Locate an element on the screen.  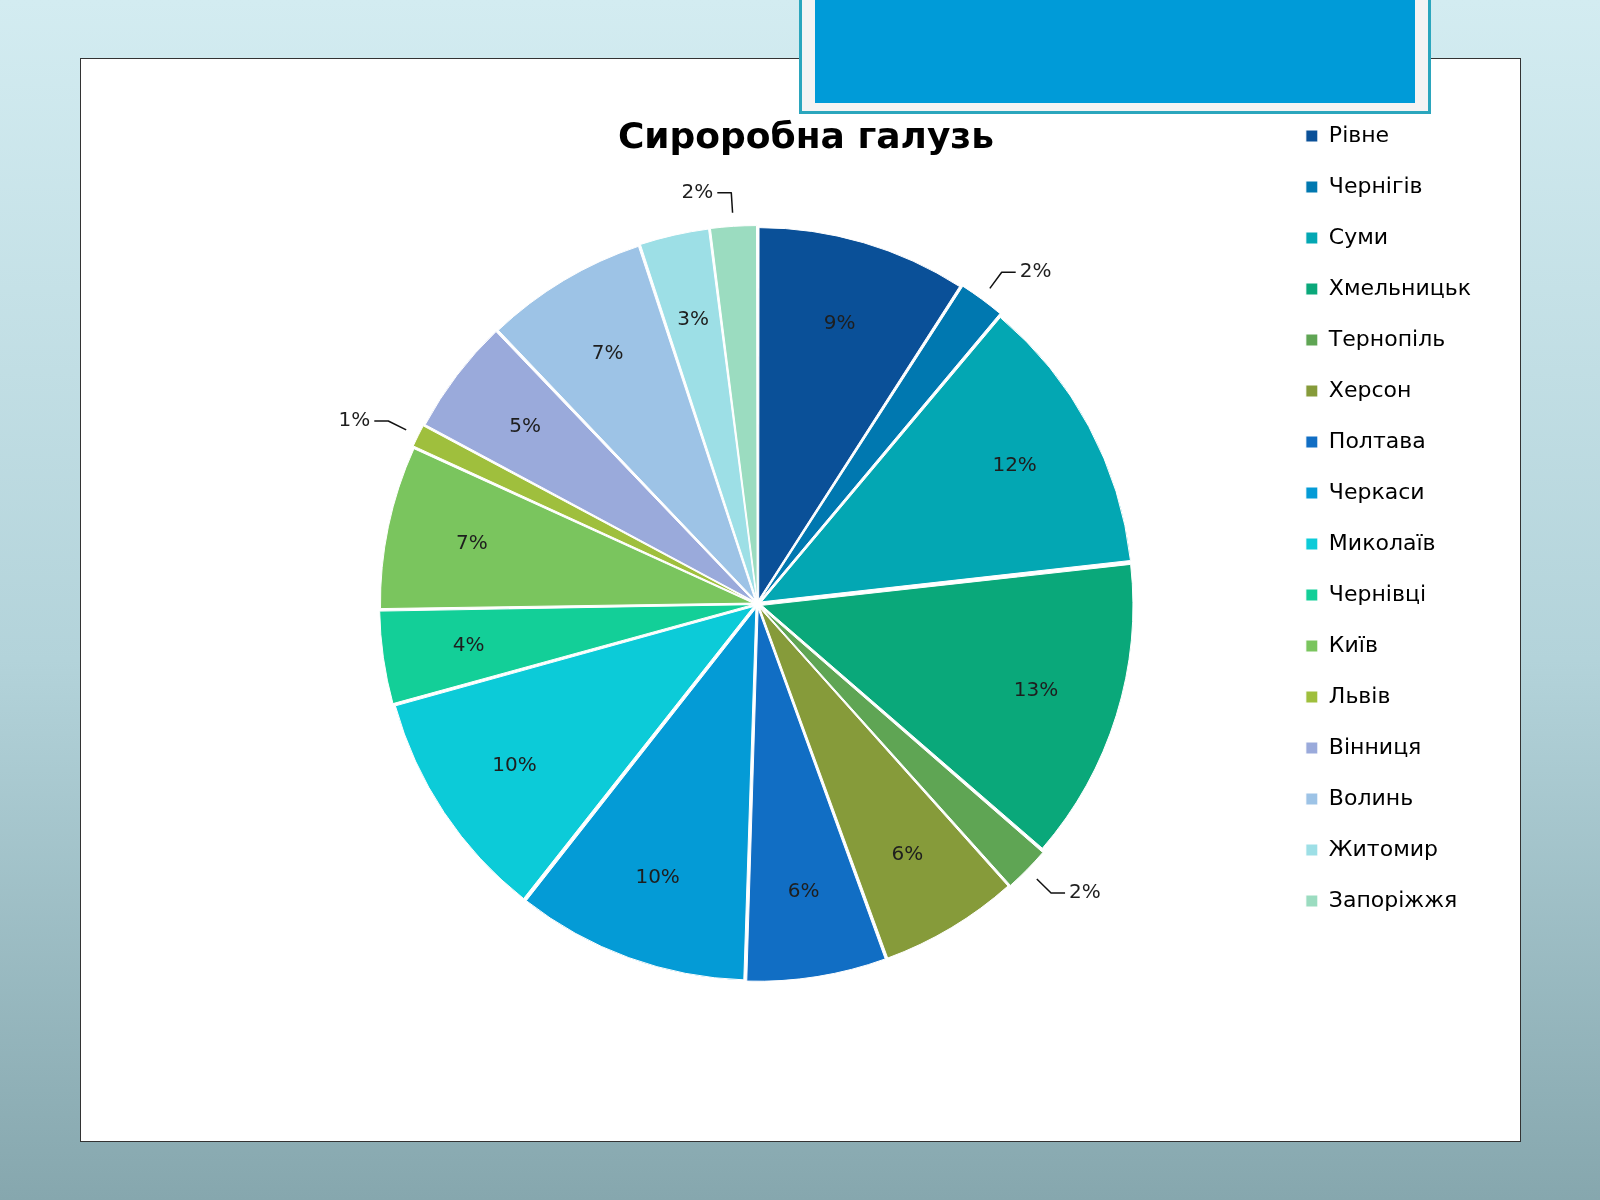
legend-label: Рівне is located at coordinates (1359, 134).